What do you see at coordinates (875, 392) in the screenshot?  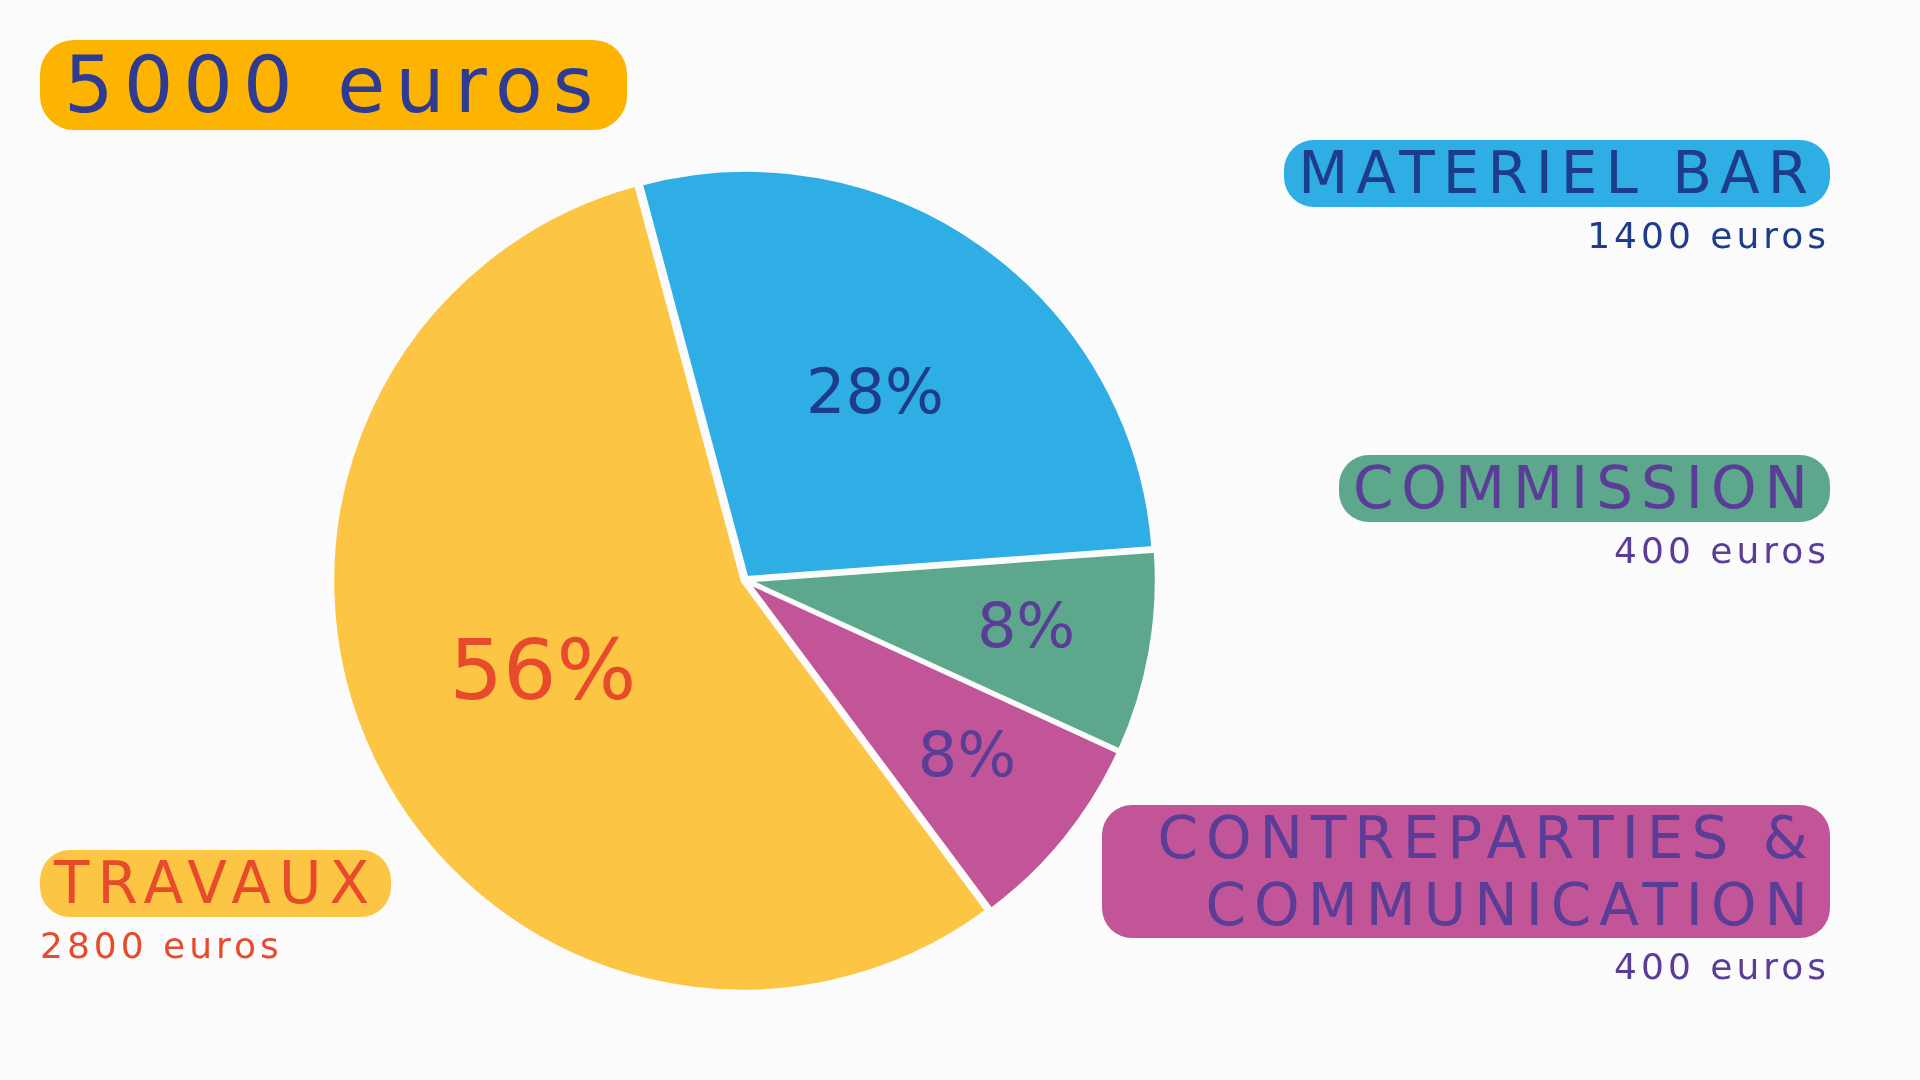 I see `data-label: 28%` at bounding box center [875, 392].